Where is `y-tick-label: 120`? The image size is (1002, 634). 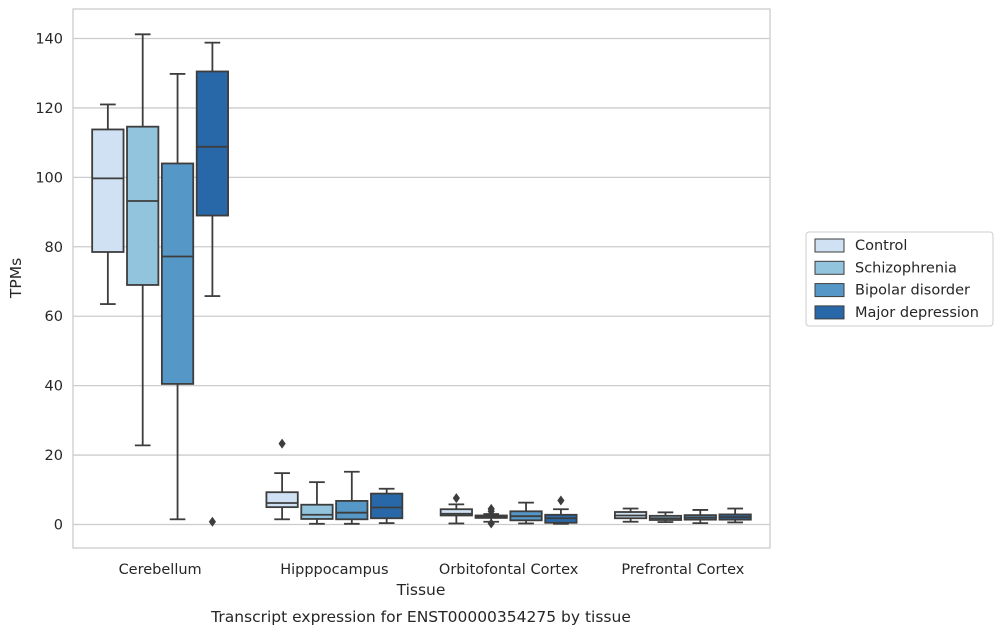 y-tick-label: 120 is located at coordinates (49, 109).